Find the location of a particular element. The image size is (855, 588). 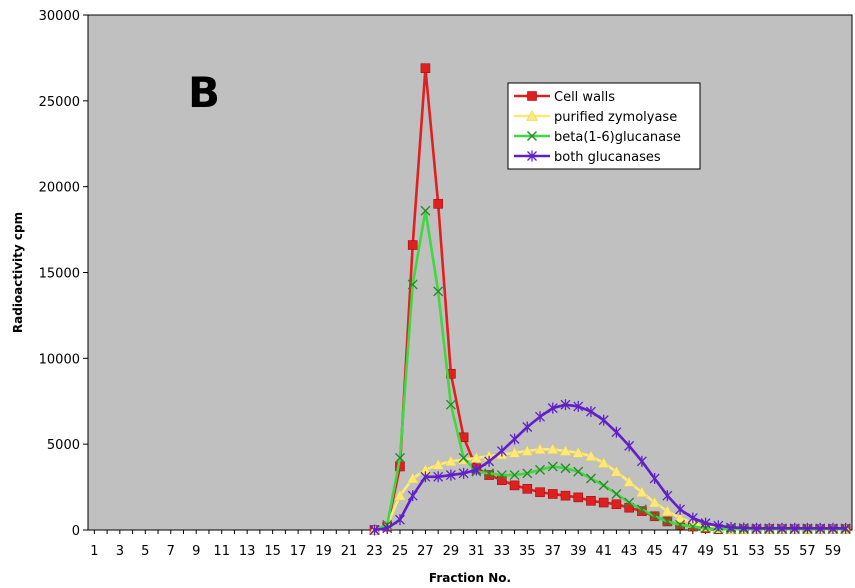

y-tick-label: 5000 is located at coordinates (63, 445).